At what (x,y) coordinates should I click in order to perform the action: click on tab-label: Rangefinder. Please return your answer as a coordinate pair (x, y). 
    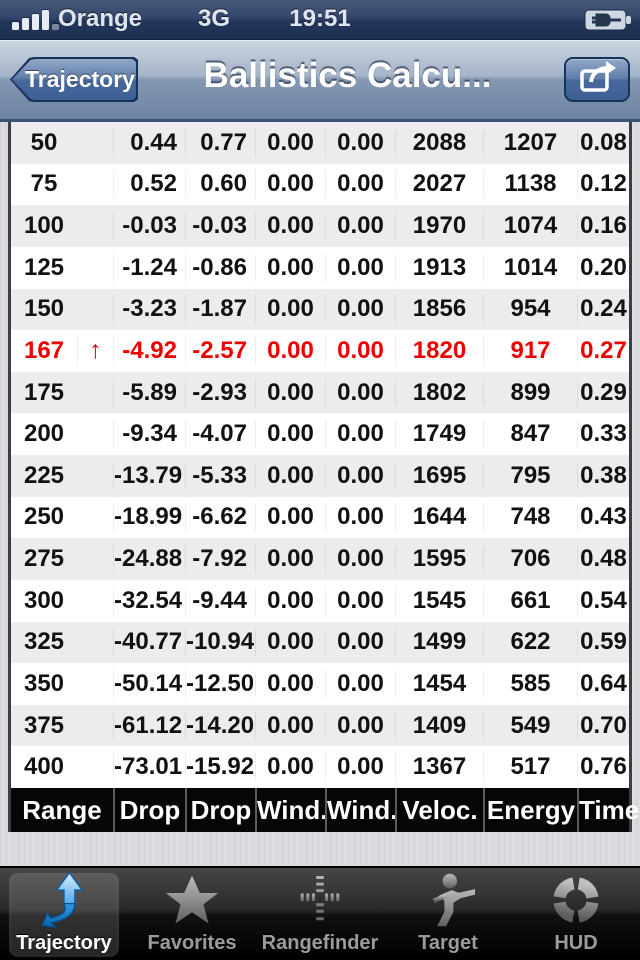
    Looking at the image, I should click on (320, 943).